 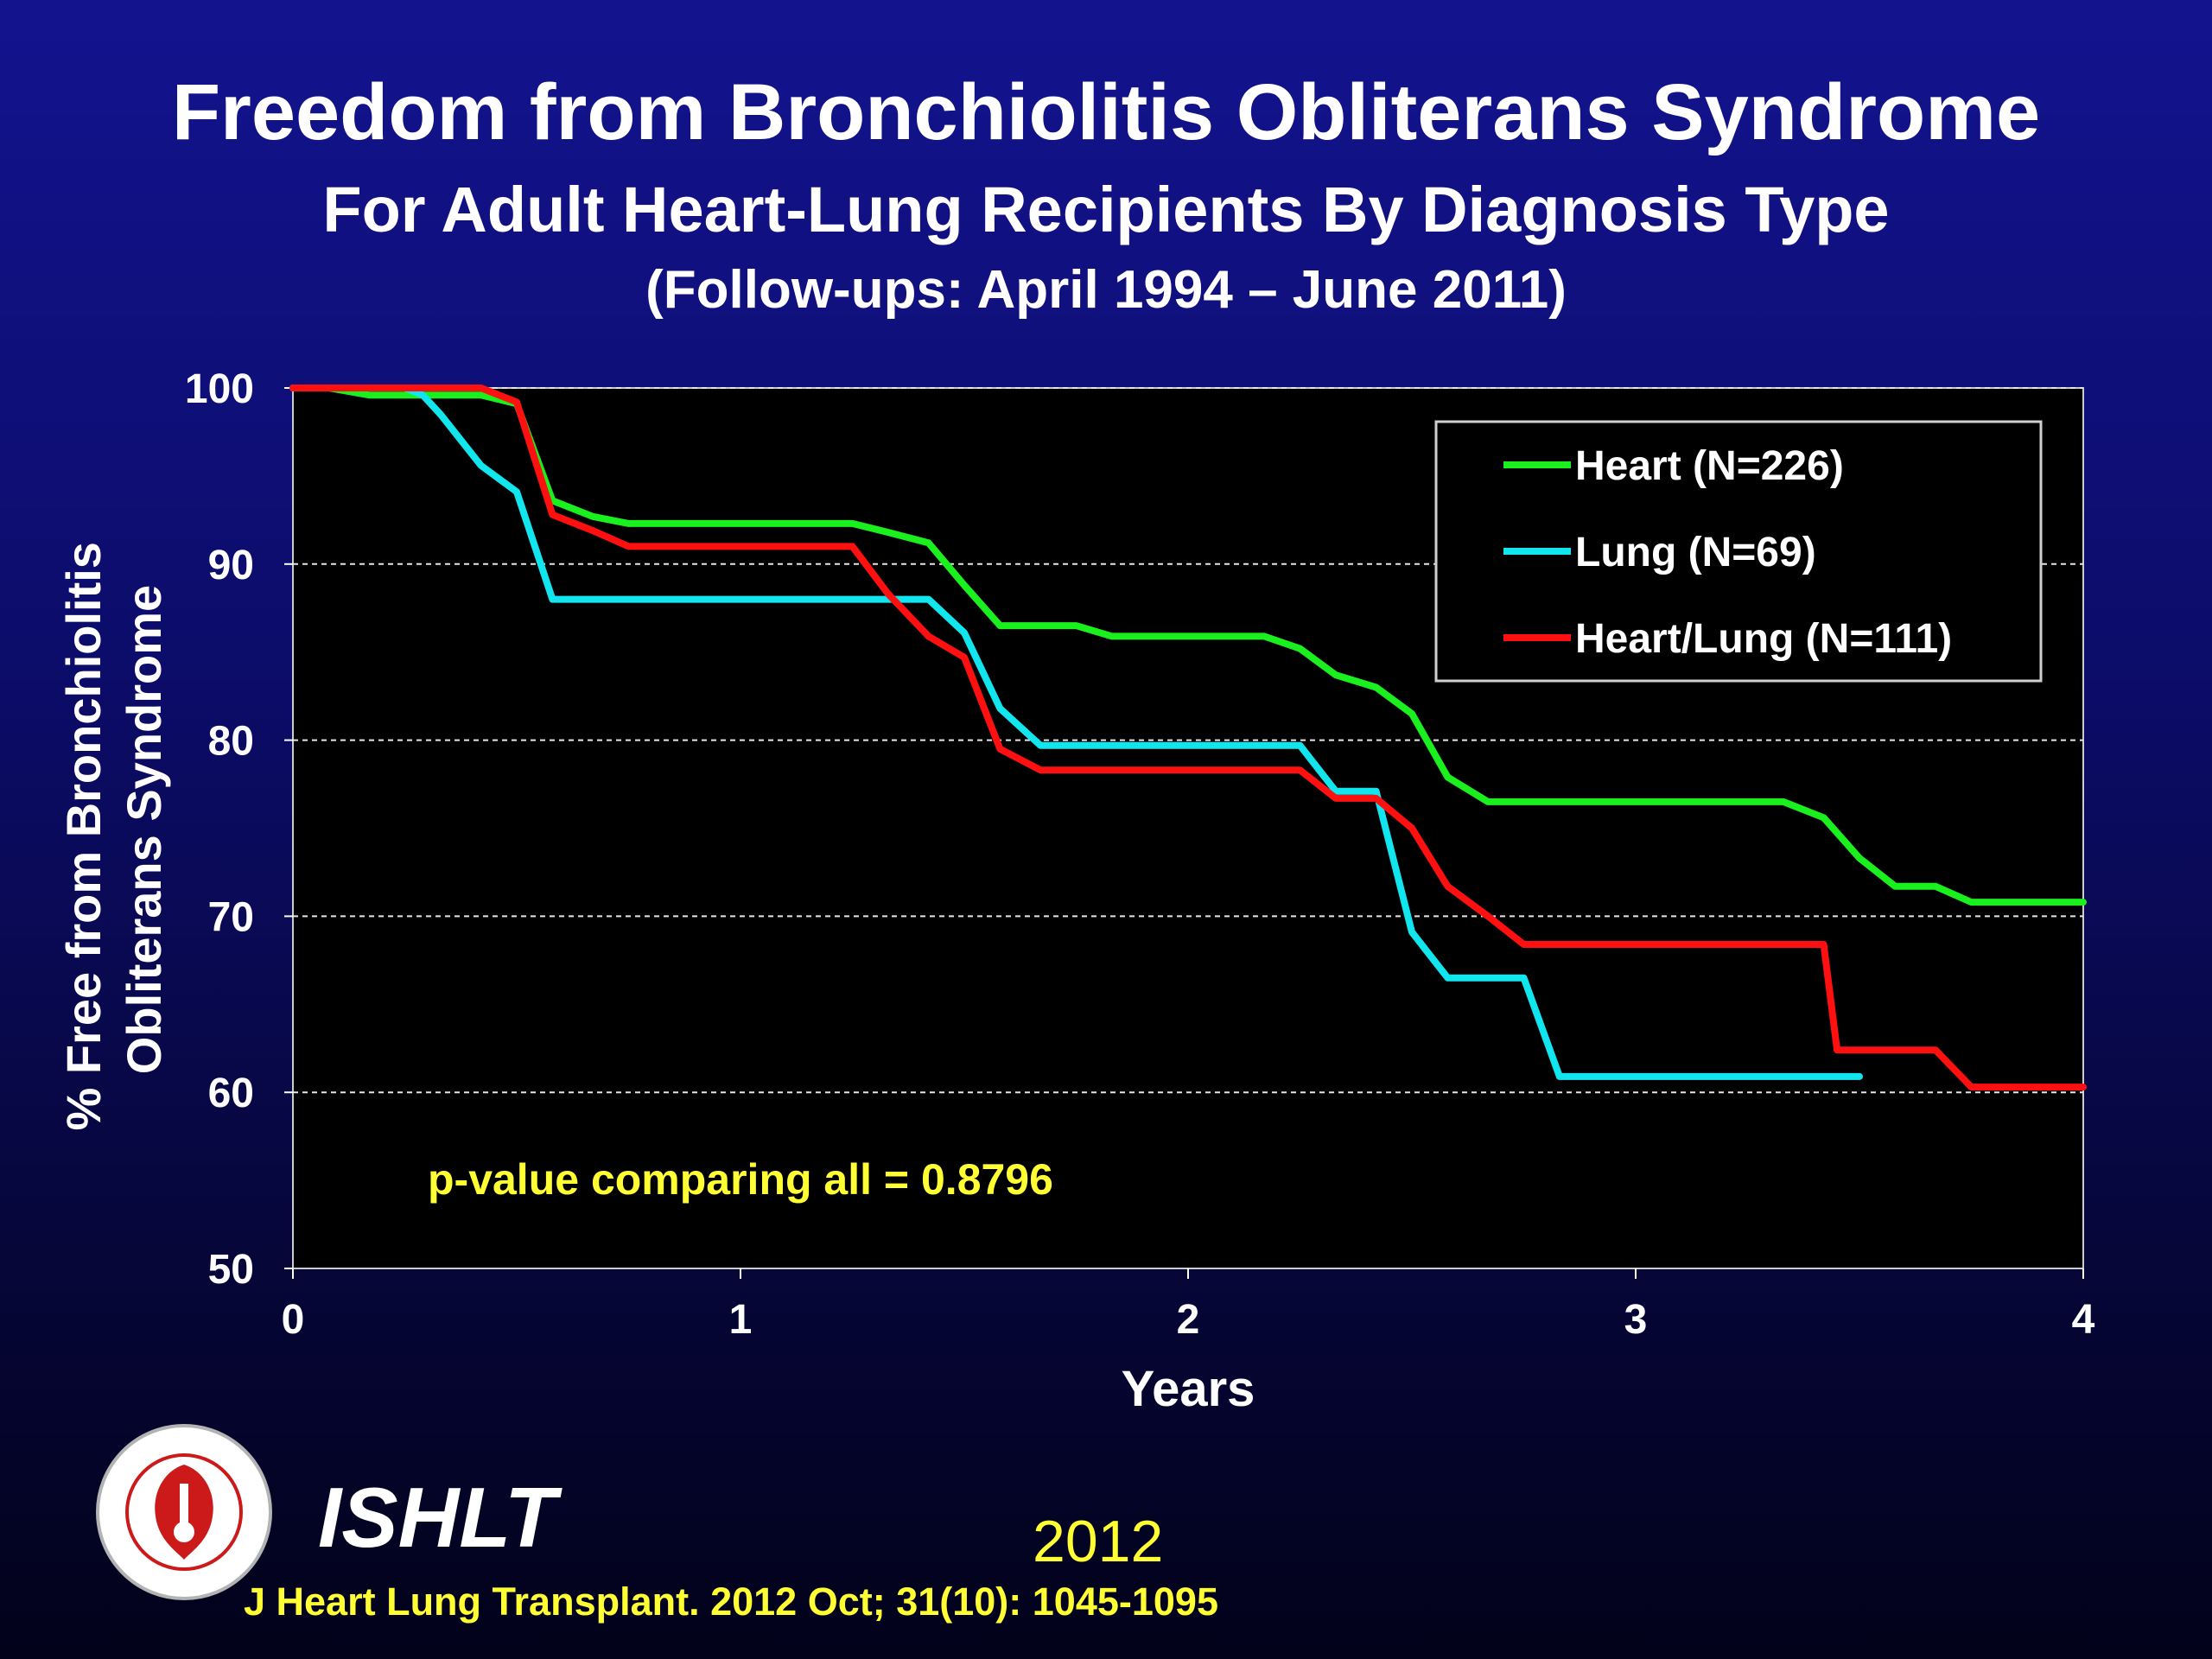 What do you see at coordinates (219, 389) in the screenshot?
I see `y-tick-label: 100` at bounding box center [219, 389].